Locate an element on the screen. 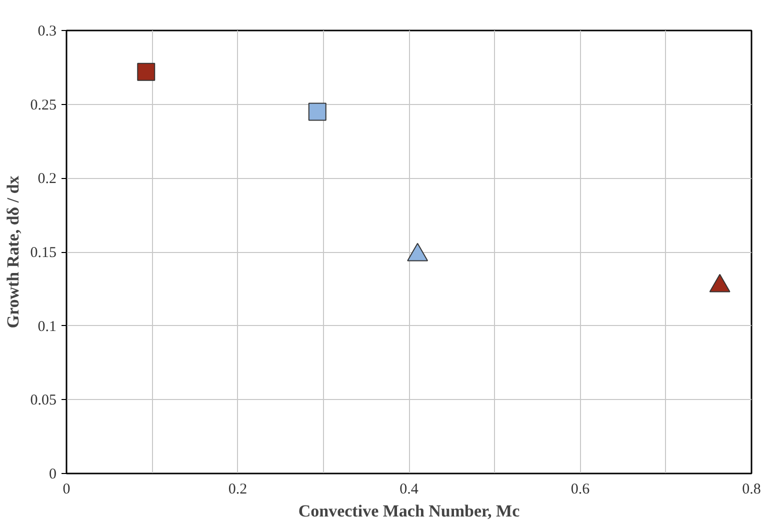 This screenshot has height=523, width=781. y-tick-label: 0.1 is located at coordinates (47, 326).